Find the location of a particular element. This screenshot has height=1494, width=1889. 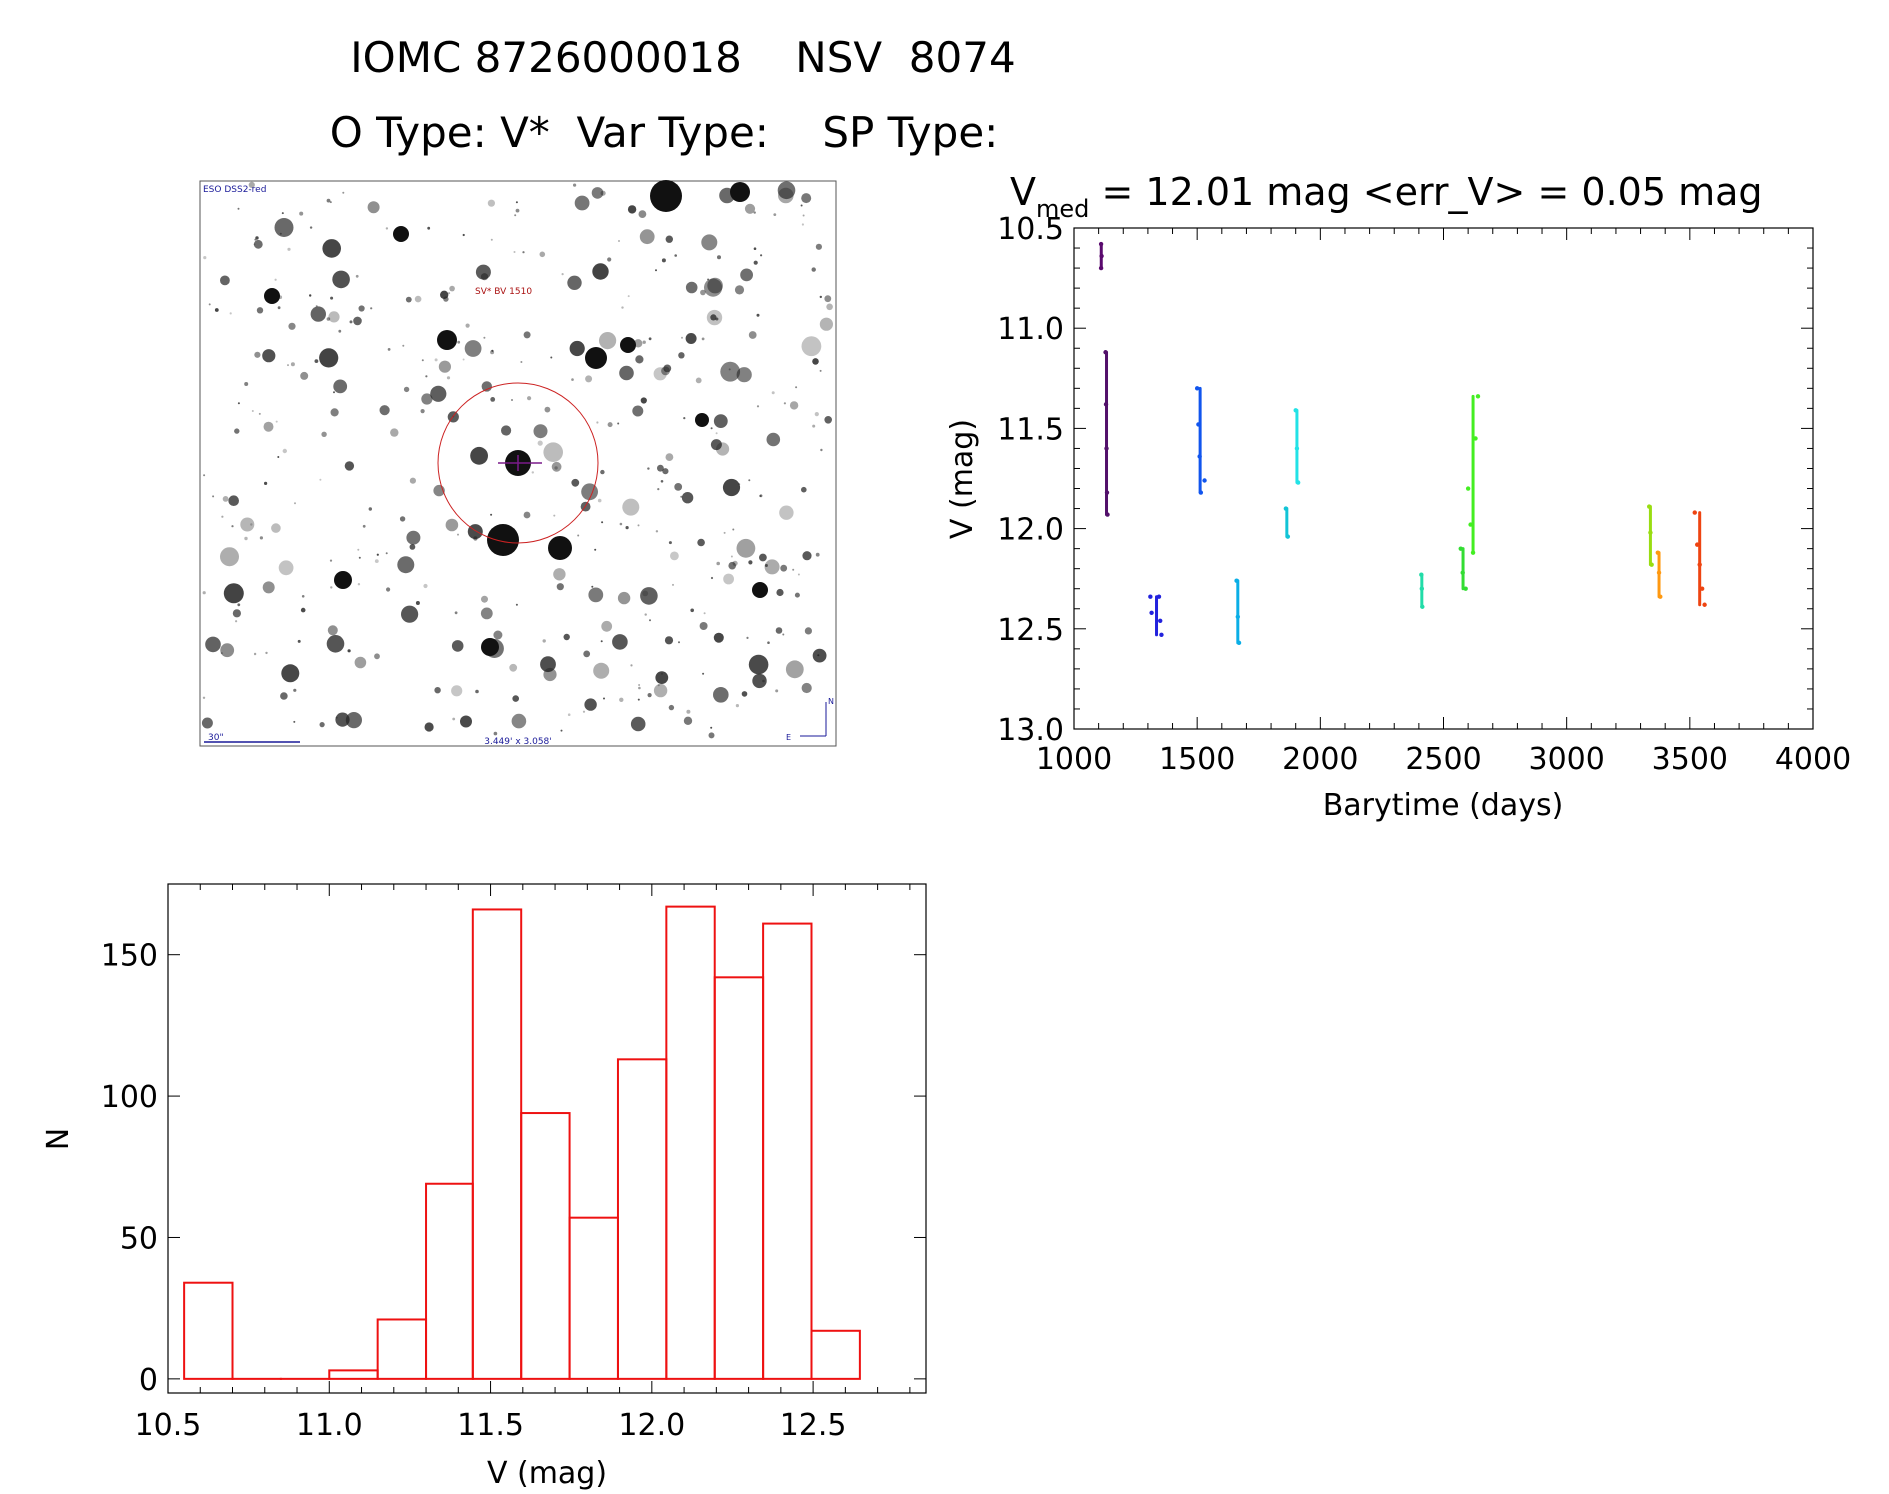

light-curve-ylabel: V (mag) is located at coordinates (962, 479).